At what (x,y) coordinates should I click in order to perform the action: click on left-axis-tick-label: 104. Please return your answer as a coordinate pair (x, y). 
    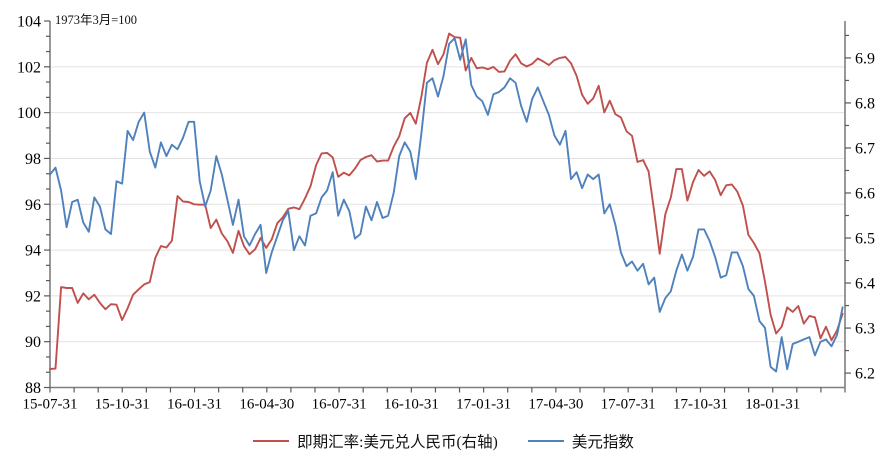
    Looking at the image, I should click on (29, 22).